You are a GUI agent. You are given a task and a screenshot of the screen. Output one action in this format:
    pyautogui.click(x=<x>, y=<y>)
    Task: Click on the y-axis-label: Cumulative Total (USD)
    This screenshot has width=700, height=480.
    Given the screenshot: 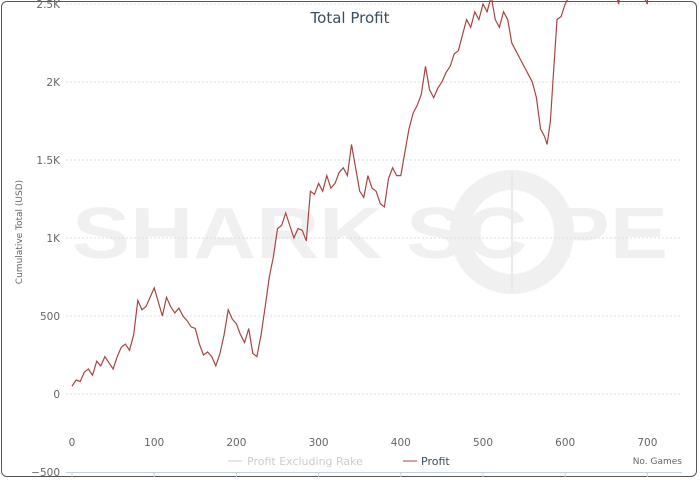 What is the action you would take?
    pyautogui.click(x=20, y=232)
    